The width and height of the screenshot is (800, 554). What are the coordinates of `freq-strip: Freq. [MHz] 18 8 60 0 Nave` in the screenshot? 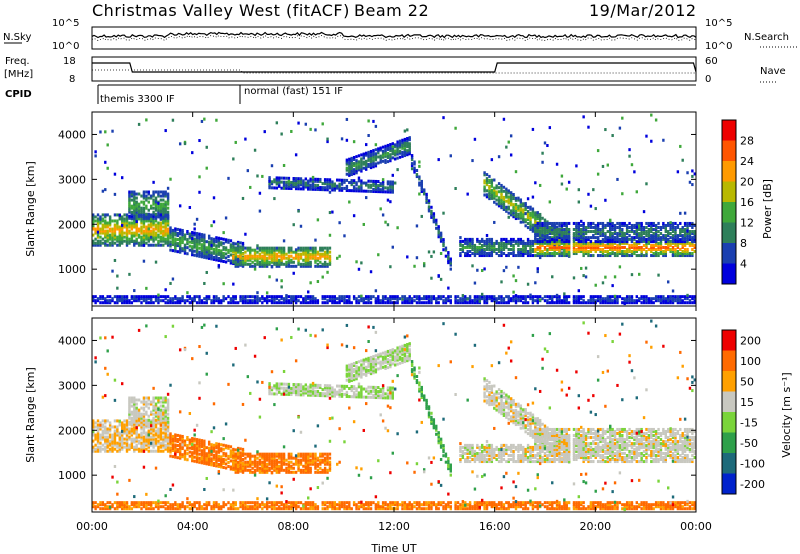 It's located at (395, 70).